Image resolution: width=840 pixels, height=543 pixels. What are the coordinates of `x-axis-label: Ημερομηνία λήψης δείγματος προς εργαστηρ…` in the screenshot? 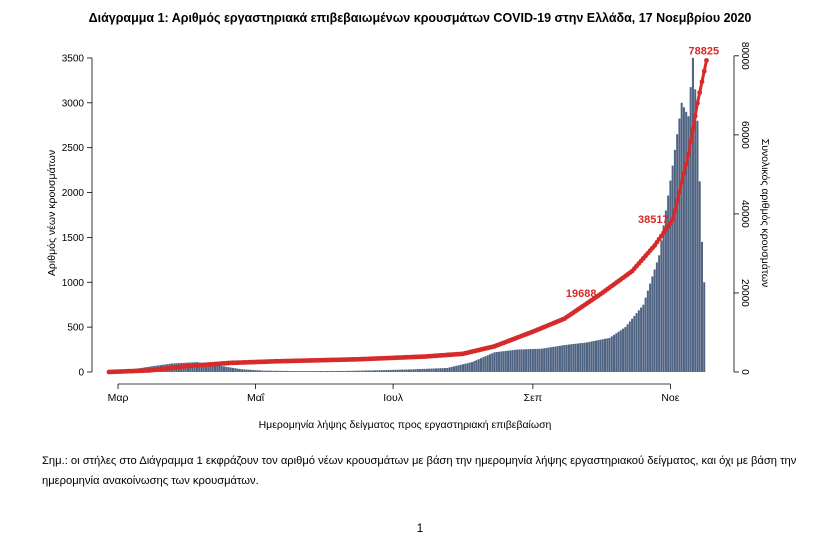 It's located at (405, 425).